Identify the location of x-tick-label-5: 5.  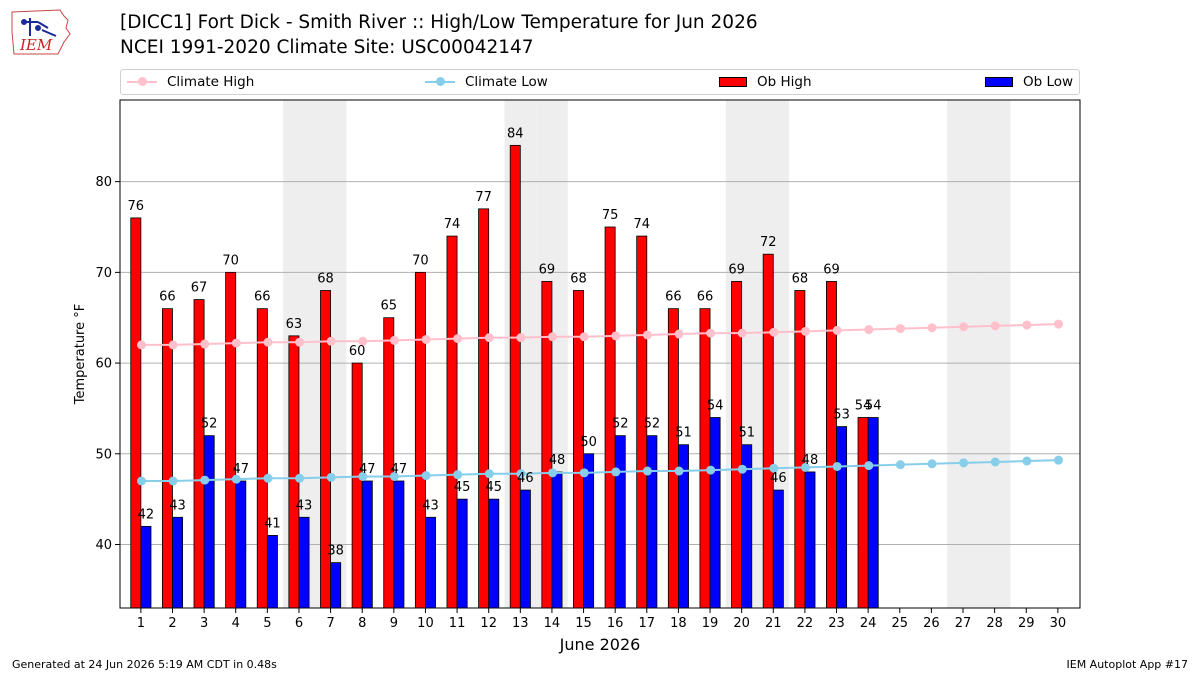
(267, 623).